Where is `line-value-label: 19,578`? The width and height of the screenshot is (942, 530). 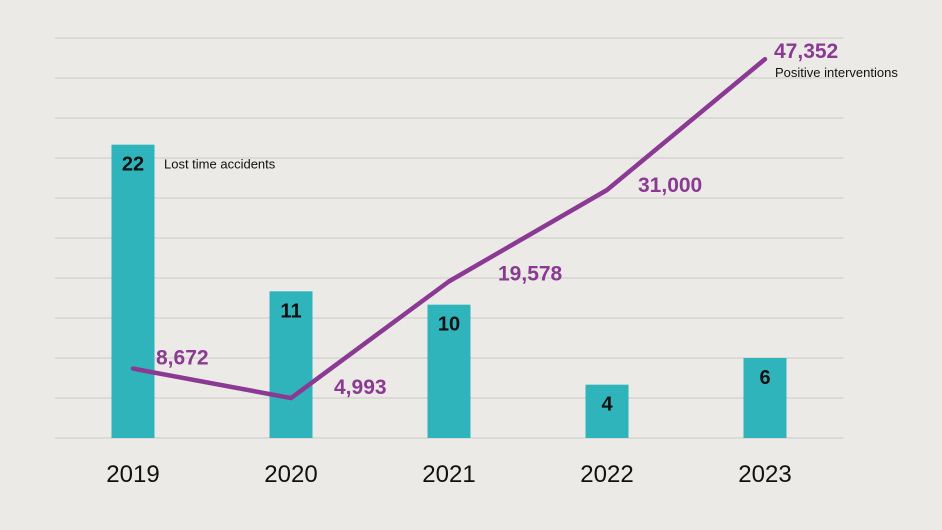 line-value-label: 19,578 is located at coordinates (530, 273).